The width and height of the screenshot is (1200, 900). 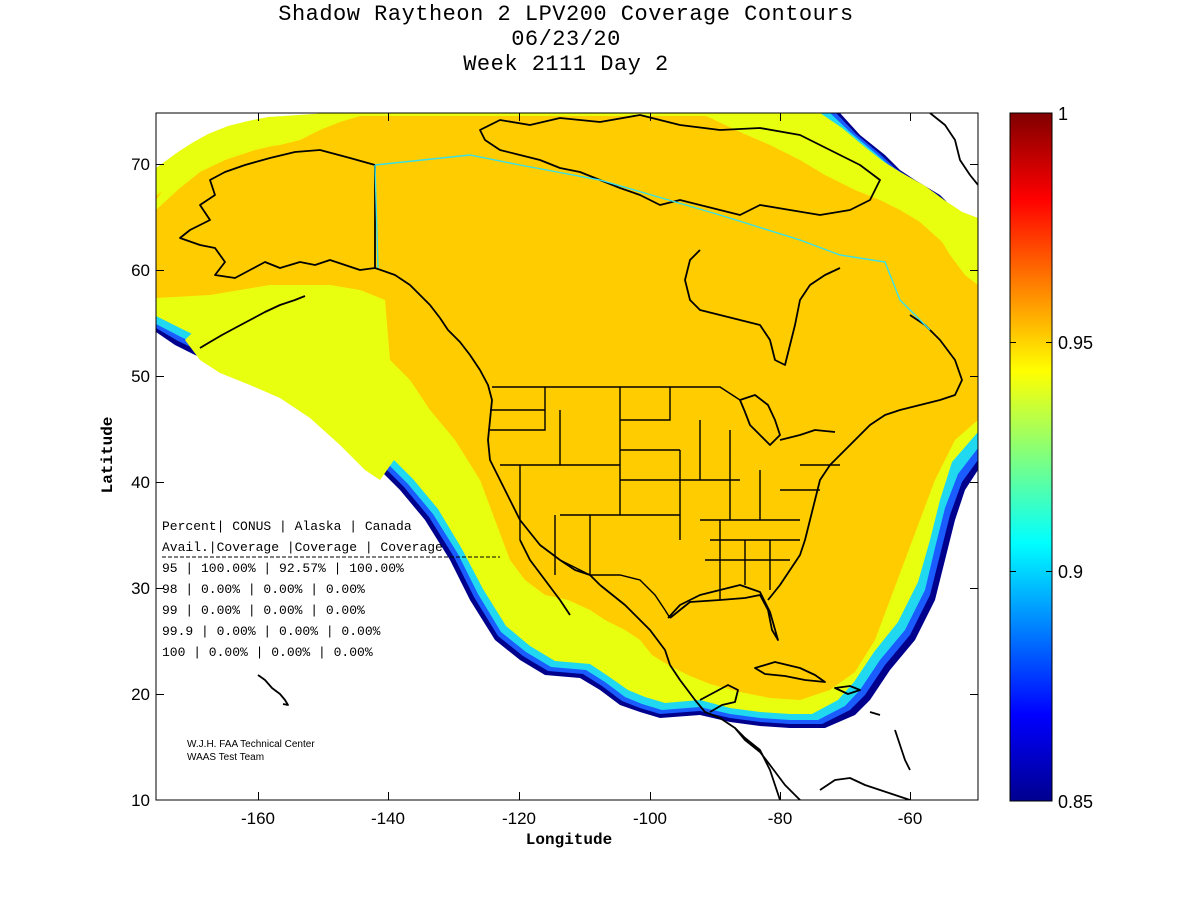 I want to click on table-row: 99 | 0.00% | 0.00% | 0.00%, so click(x=263, y=610).